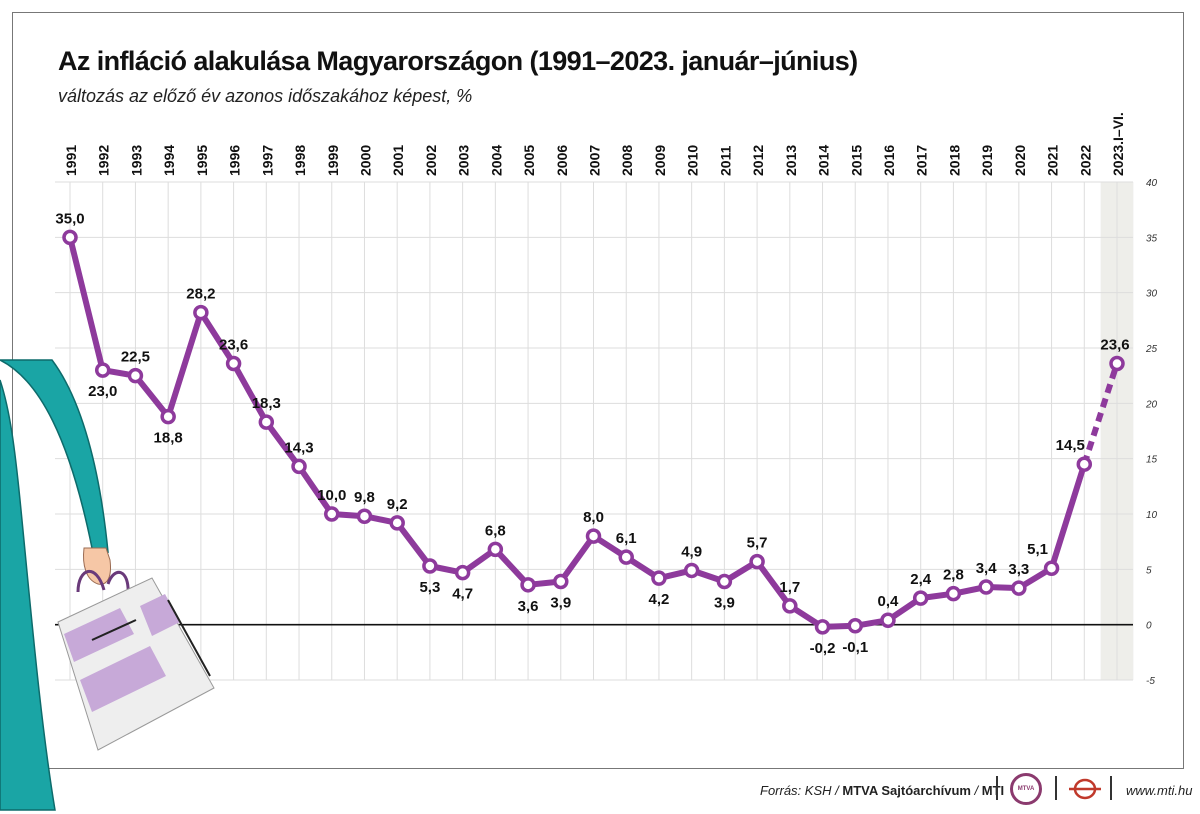  What do you see at coordinates (333, 160) in the screenshot?
I see `x-tick-label: 1999` at bounding box center [333, 160].